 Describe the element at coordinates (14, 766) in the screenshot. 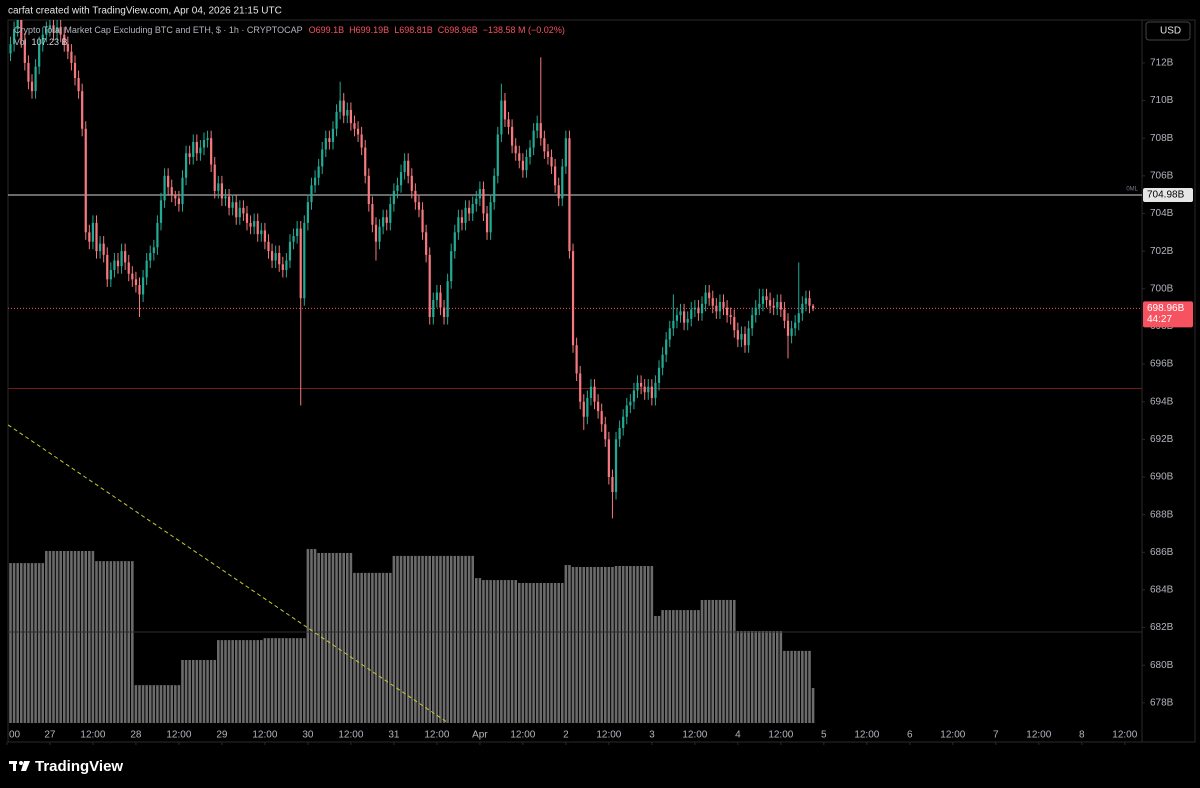

I see `logo-stem` at that location.